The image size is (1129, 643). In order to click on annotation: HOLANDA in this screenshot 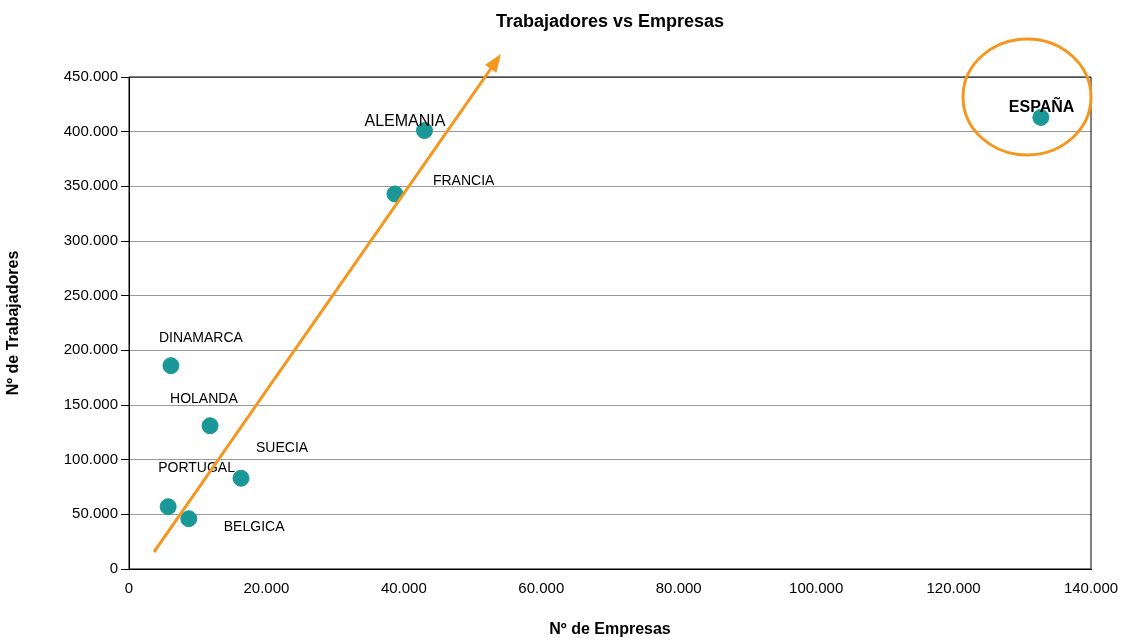, I will do `click(204, 397)`.